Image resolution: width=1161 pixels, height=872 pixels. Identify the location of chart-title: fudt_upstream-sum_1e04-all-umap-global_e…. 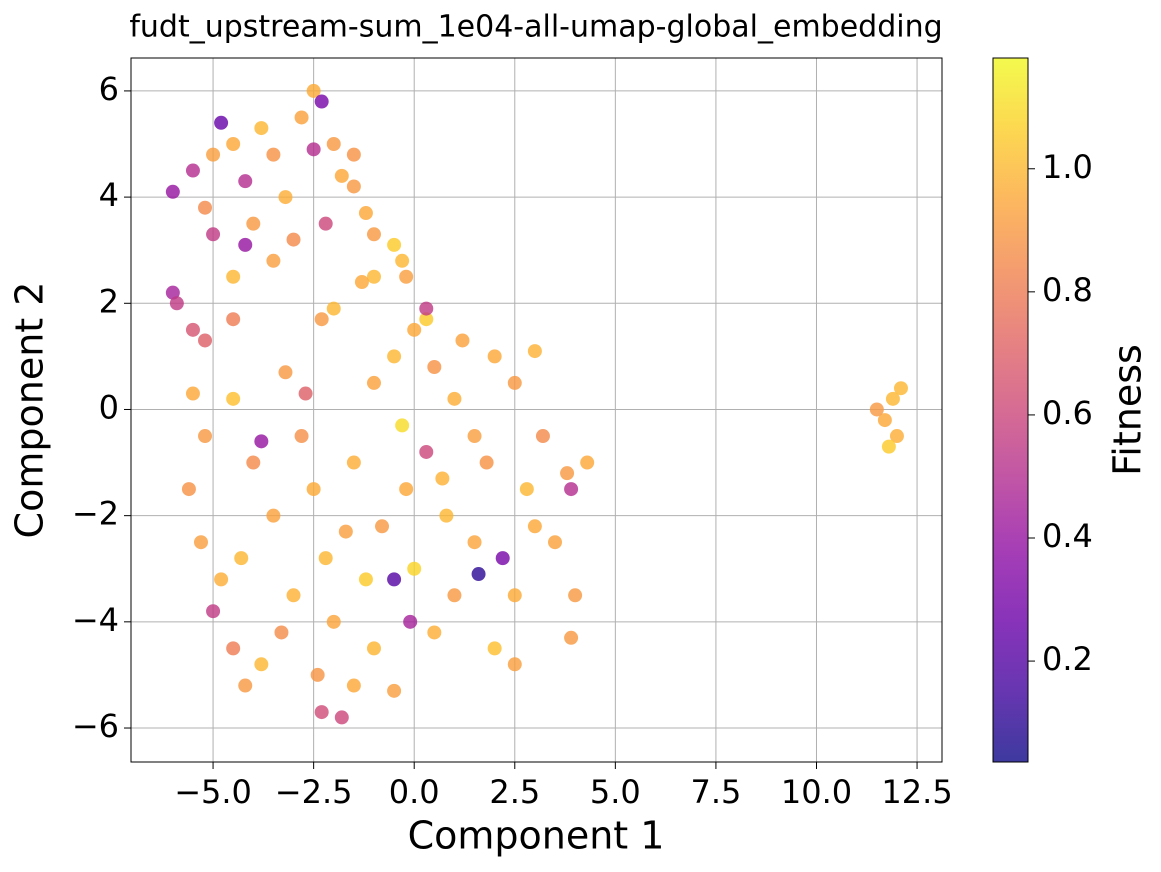
(535, 27).